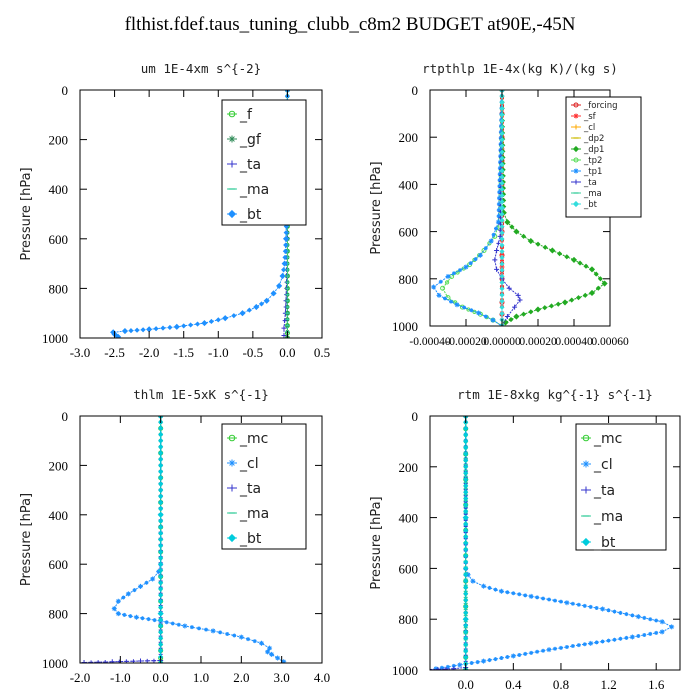  I want to click on y-tick-label: 600, so click(59, 564).